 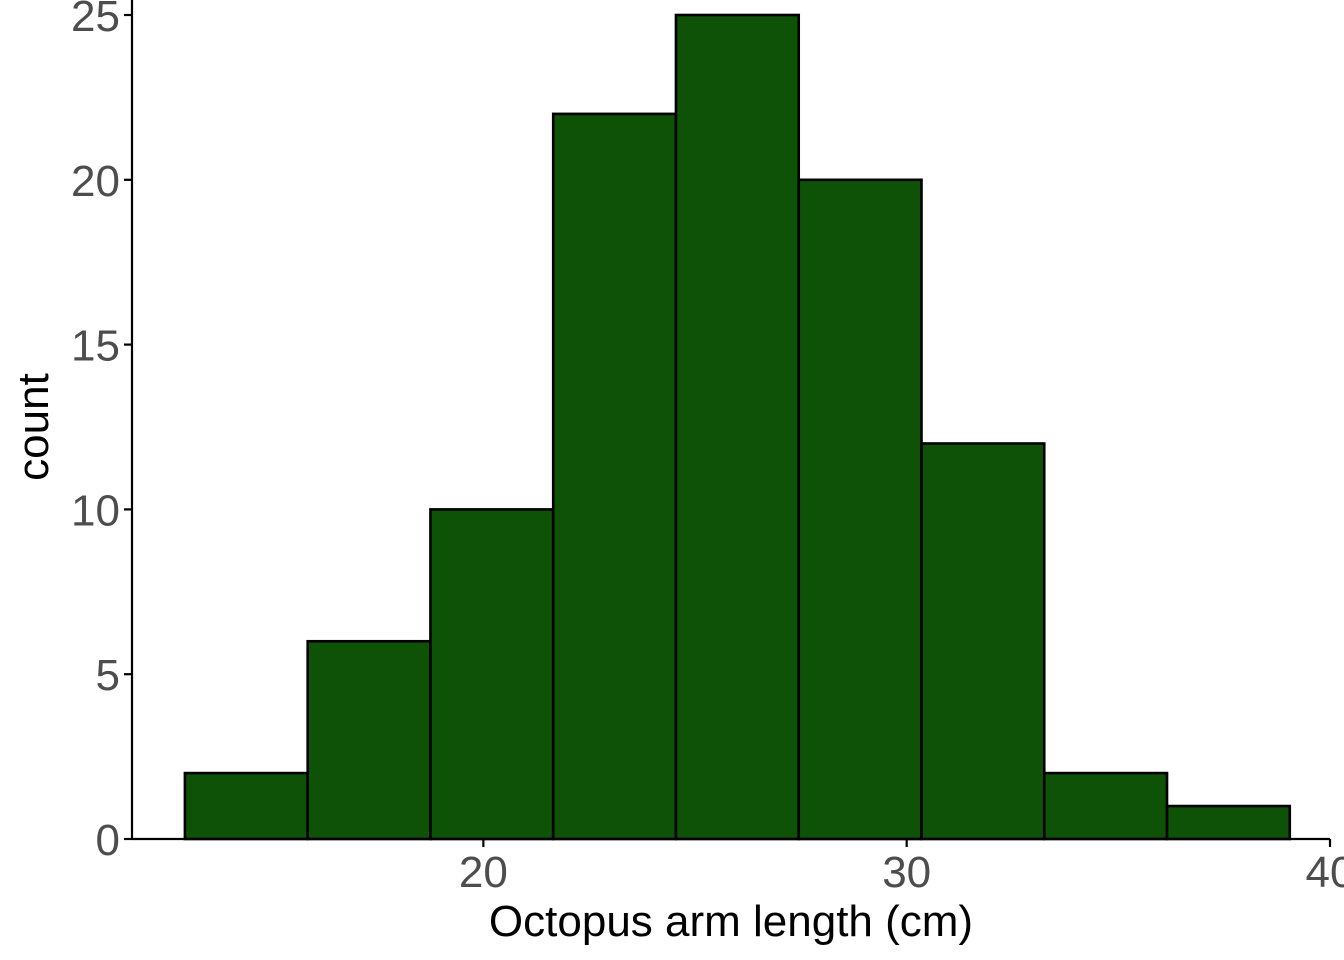 What do you see at coordinates (95, 346) in the screenshot?
I see `y-tick-label-15: 15` at bounding box center [95, 346].